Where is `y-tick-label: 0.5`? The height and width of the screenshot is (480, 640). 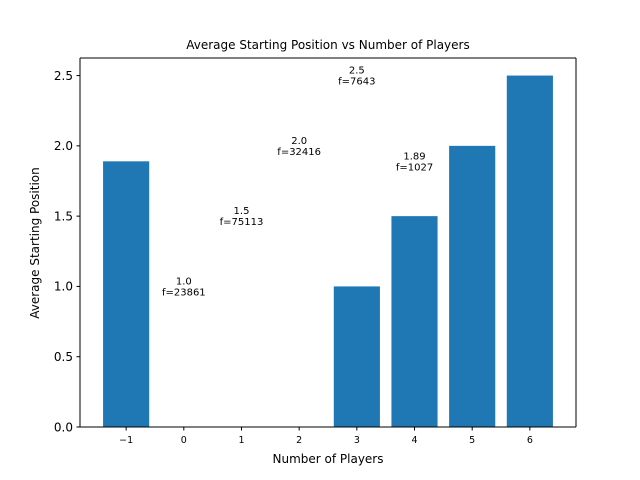 y-tick-label: 0.5 is located at coordinates (63, 357).